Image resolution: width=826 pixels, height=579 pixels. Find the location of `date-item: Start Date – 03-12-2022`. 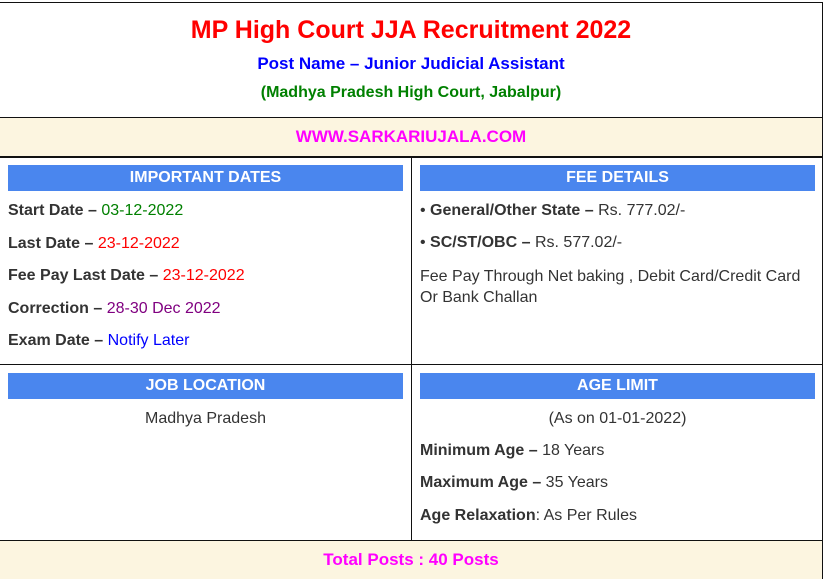

date-item: Start Date – 03-12-2022 is located at coordinates (95, 211).